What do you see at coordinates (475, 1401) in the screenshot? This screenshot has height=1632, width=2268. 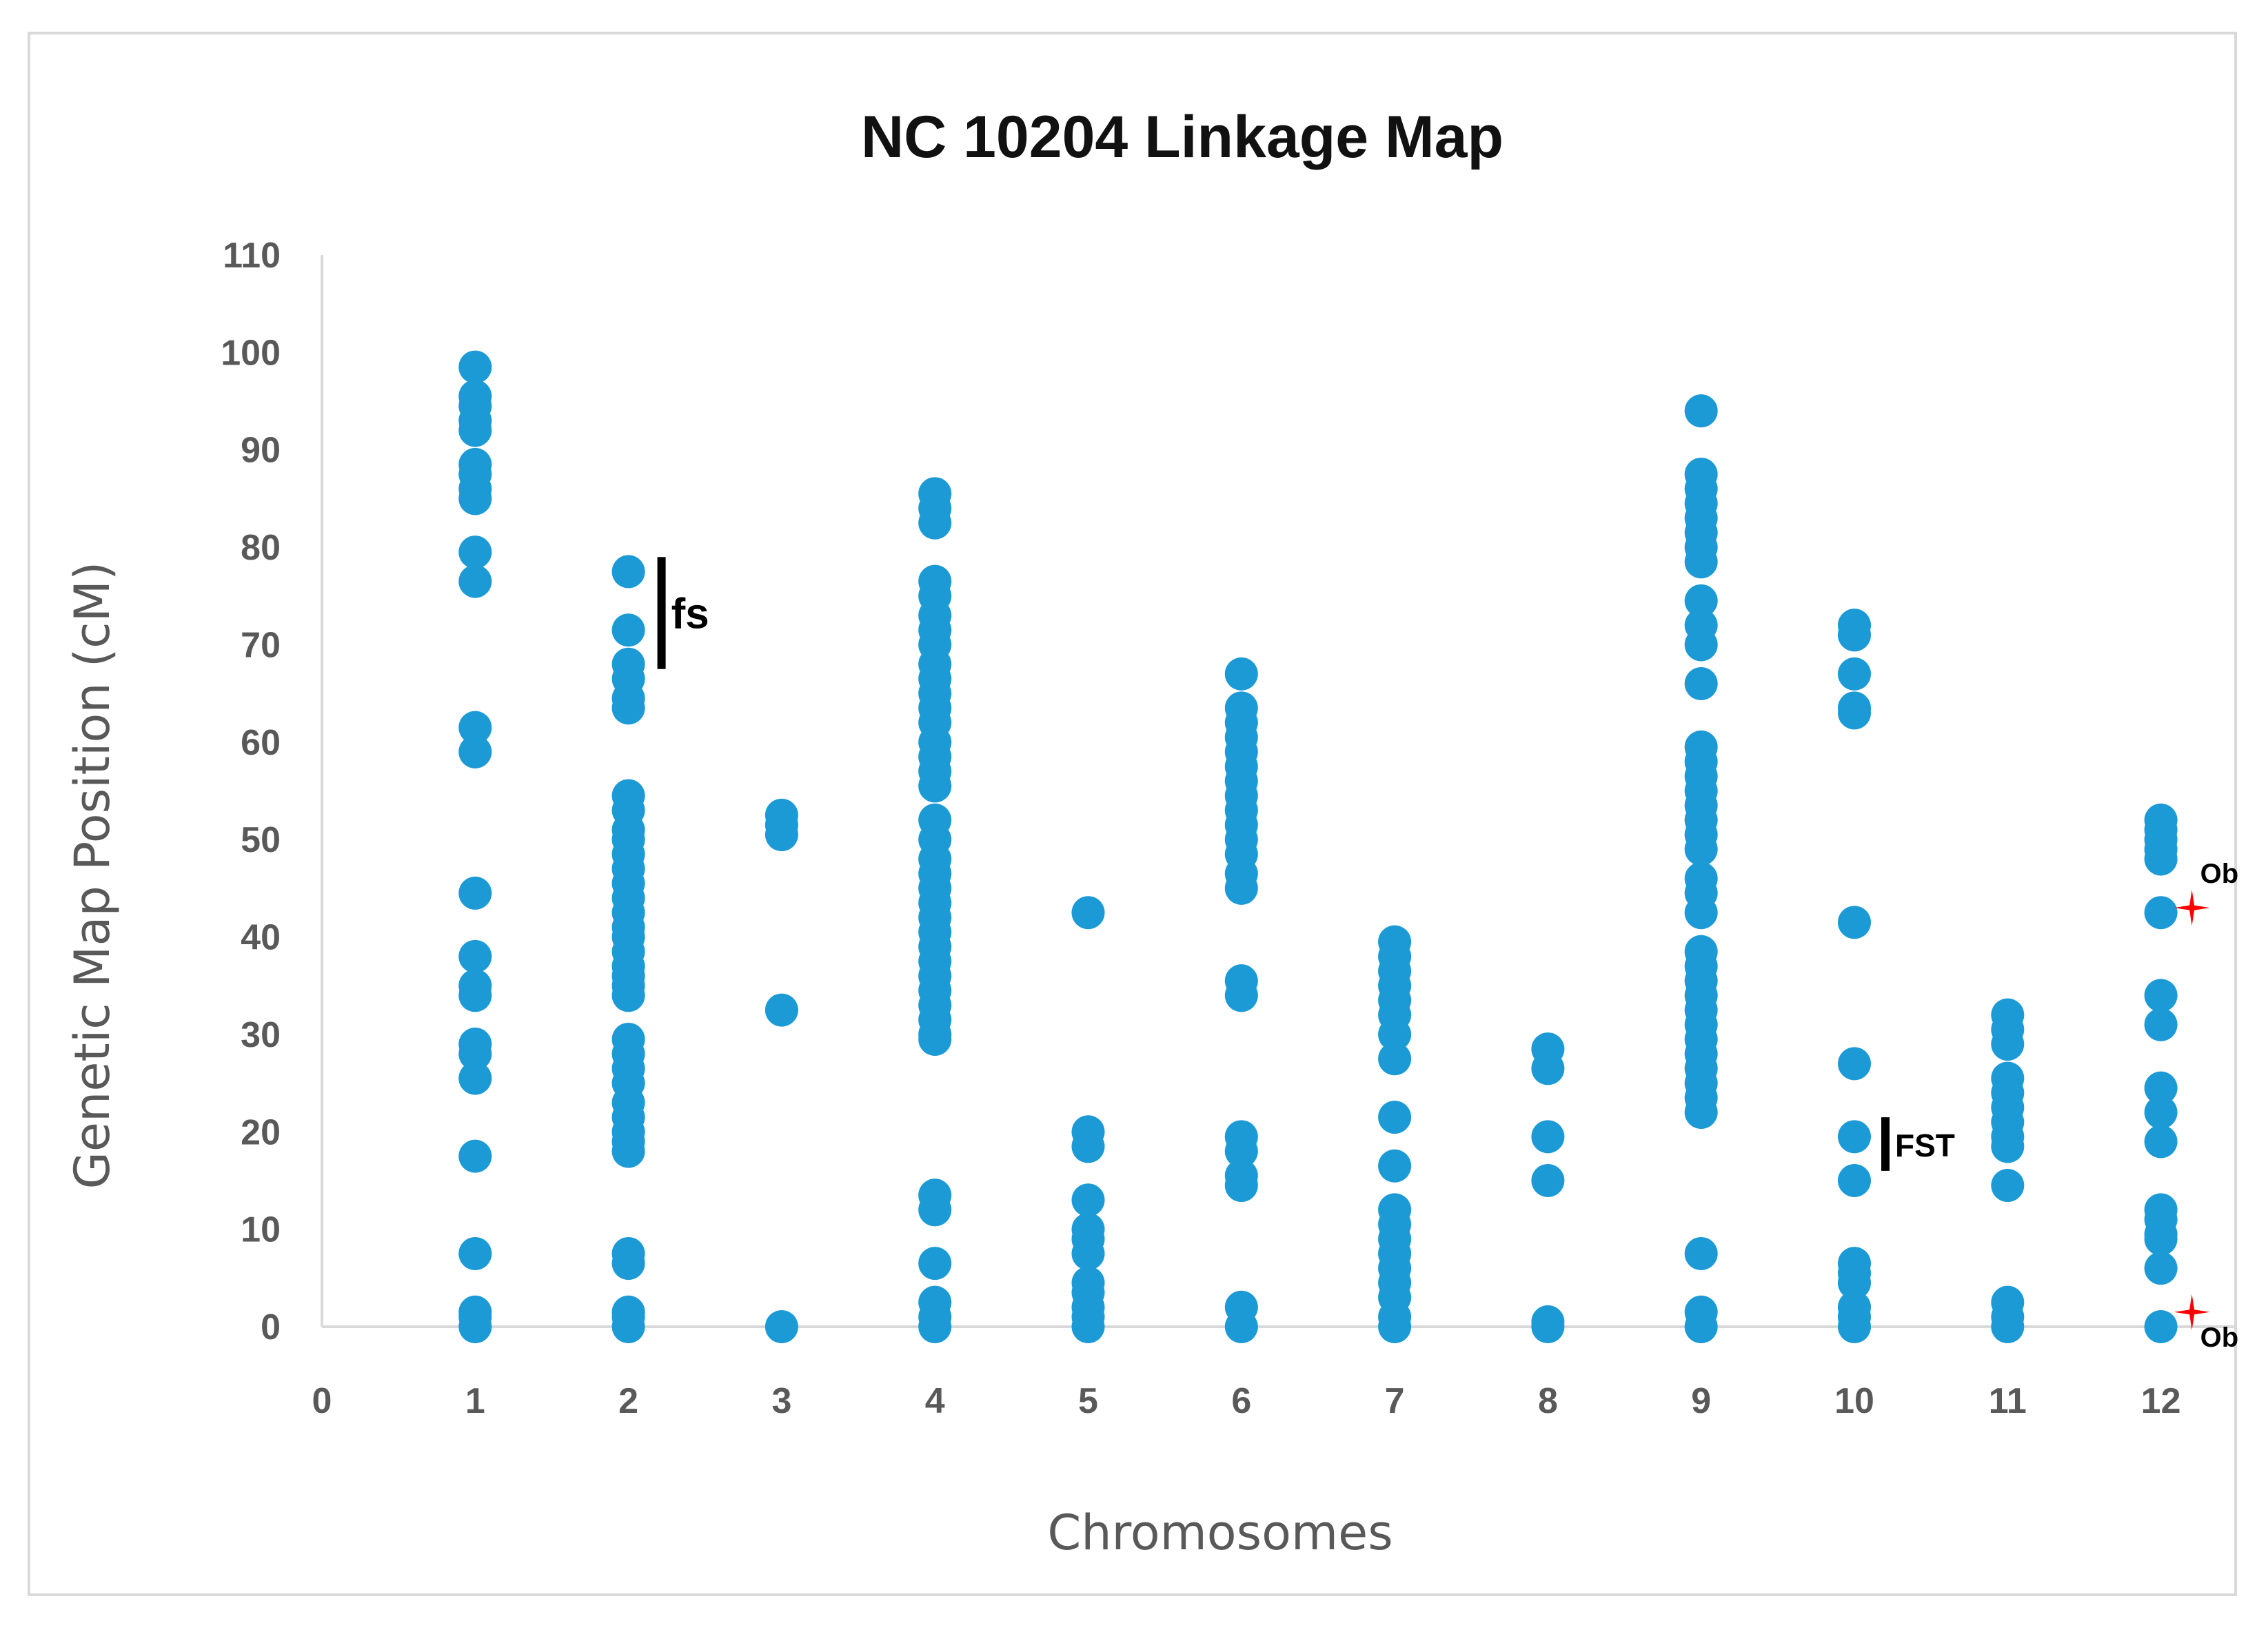 I see `x-tick-label: 1` at bounding box center [475, 1401].